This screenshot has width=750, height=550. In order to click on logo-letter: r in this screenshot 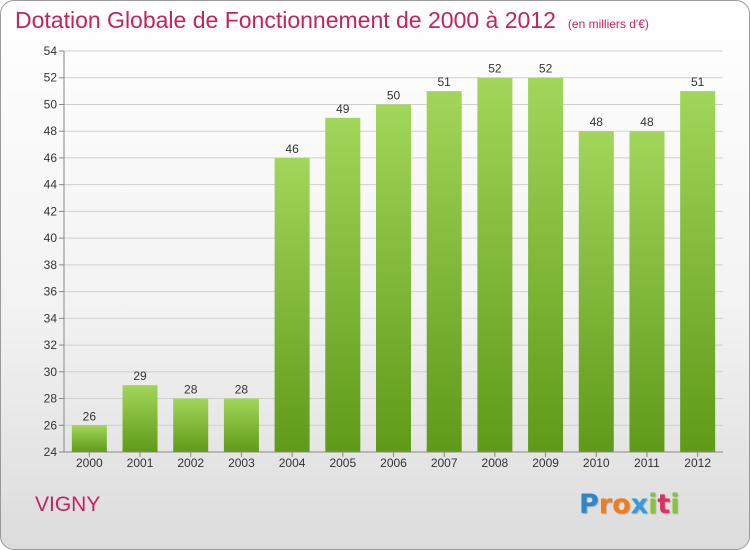, I will do `click(605, 504)`.